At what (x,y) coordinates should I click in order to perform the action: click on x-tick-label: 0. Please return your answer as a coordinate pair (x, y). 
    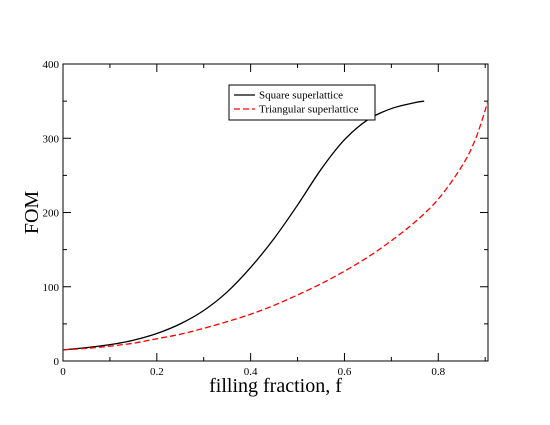
    Looking at the image, I should click on (63, 372).